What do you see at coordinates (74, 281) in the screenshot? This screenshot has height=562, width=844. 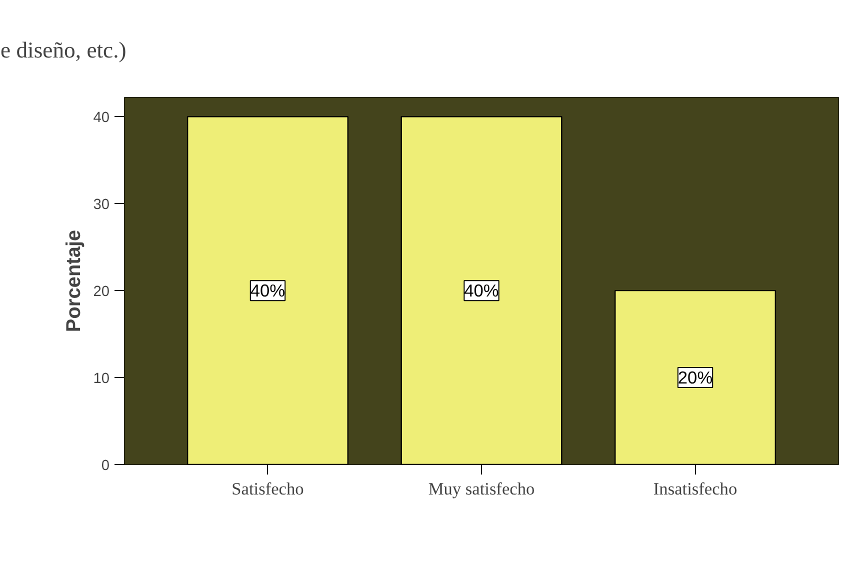 I see `y-axis-title: Porcentaje` at bounding box center [74, 281].